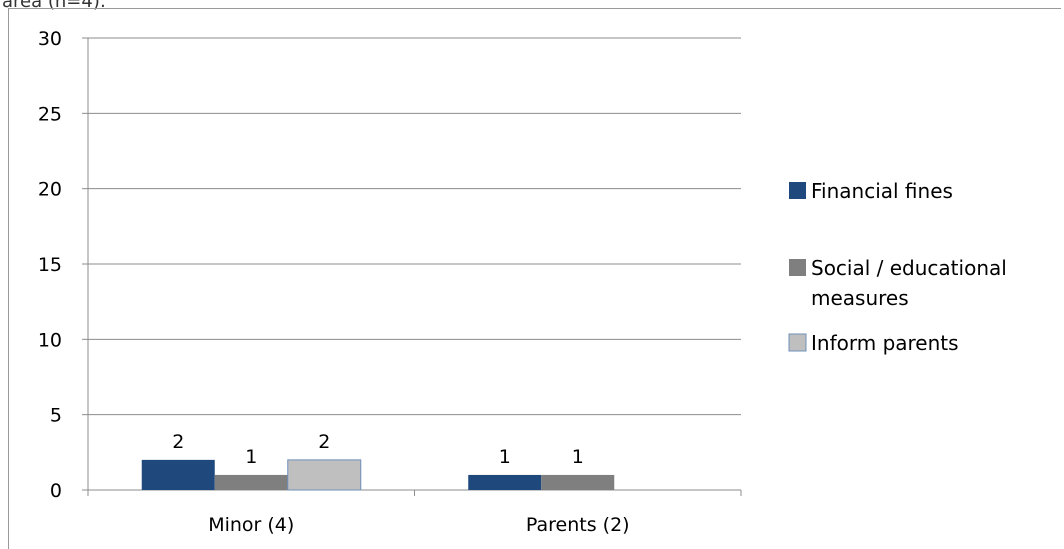  Describe the element at coordinates (882, 191) in the screenshot. I see `legend-label: Financial fines` at that location.